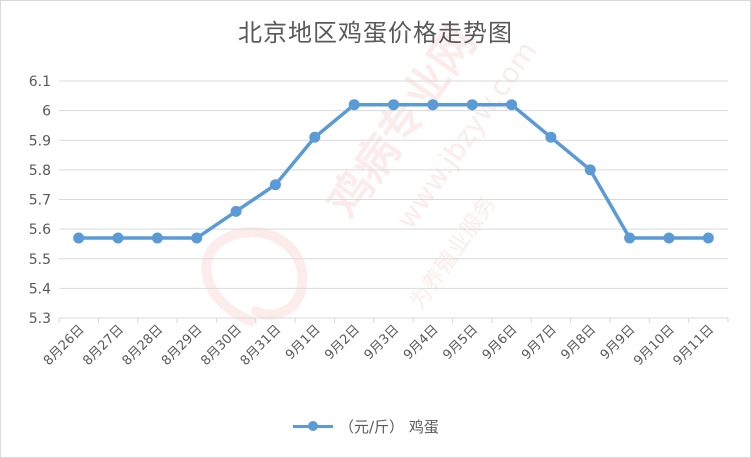 The image size is (751, 458). Describe the element at coordinates (46, 112) in the screenshot. I see `y-tick-label: 6` at that location.